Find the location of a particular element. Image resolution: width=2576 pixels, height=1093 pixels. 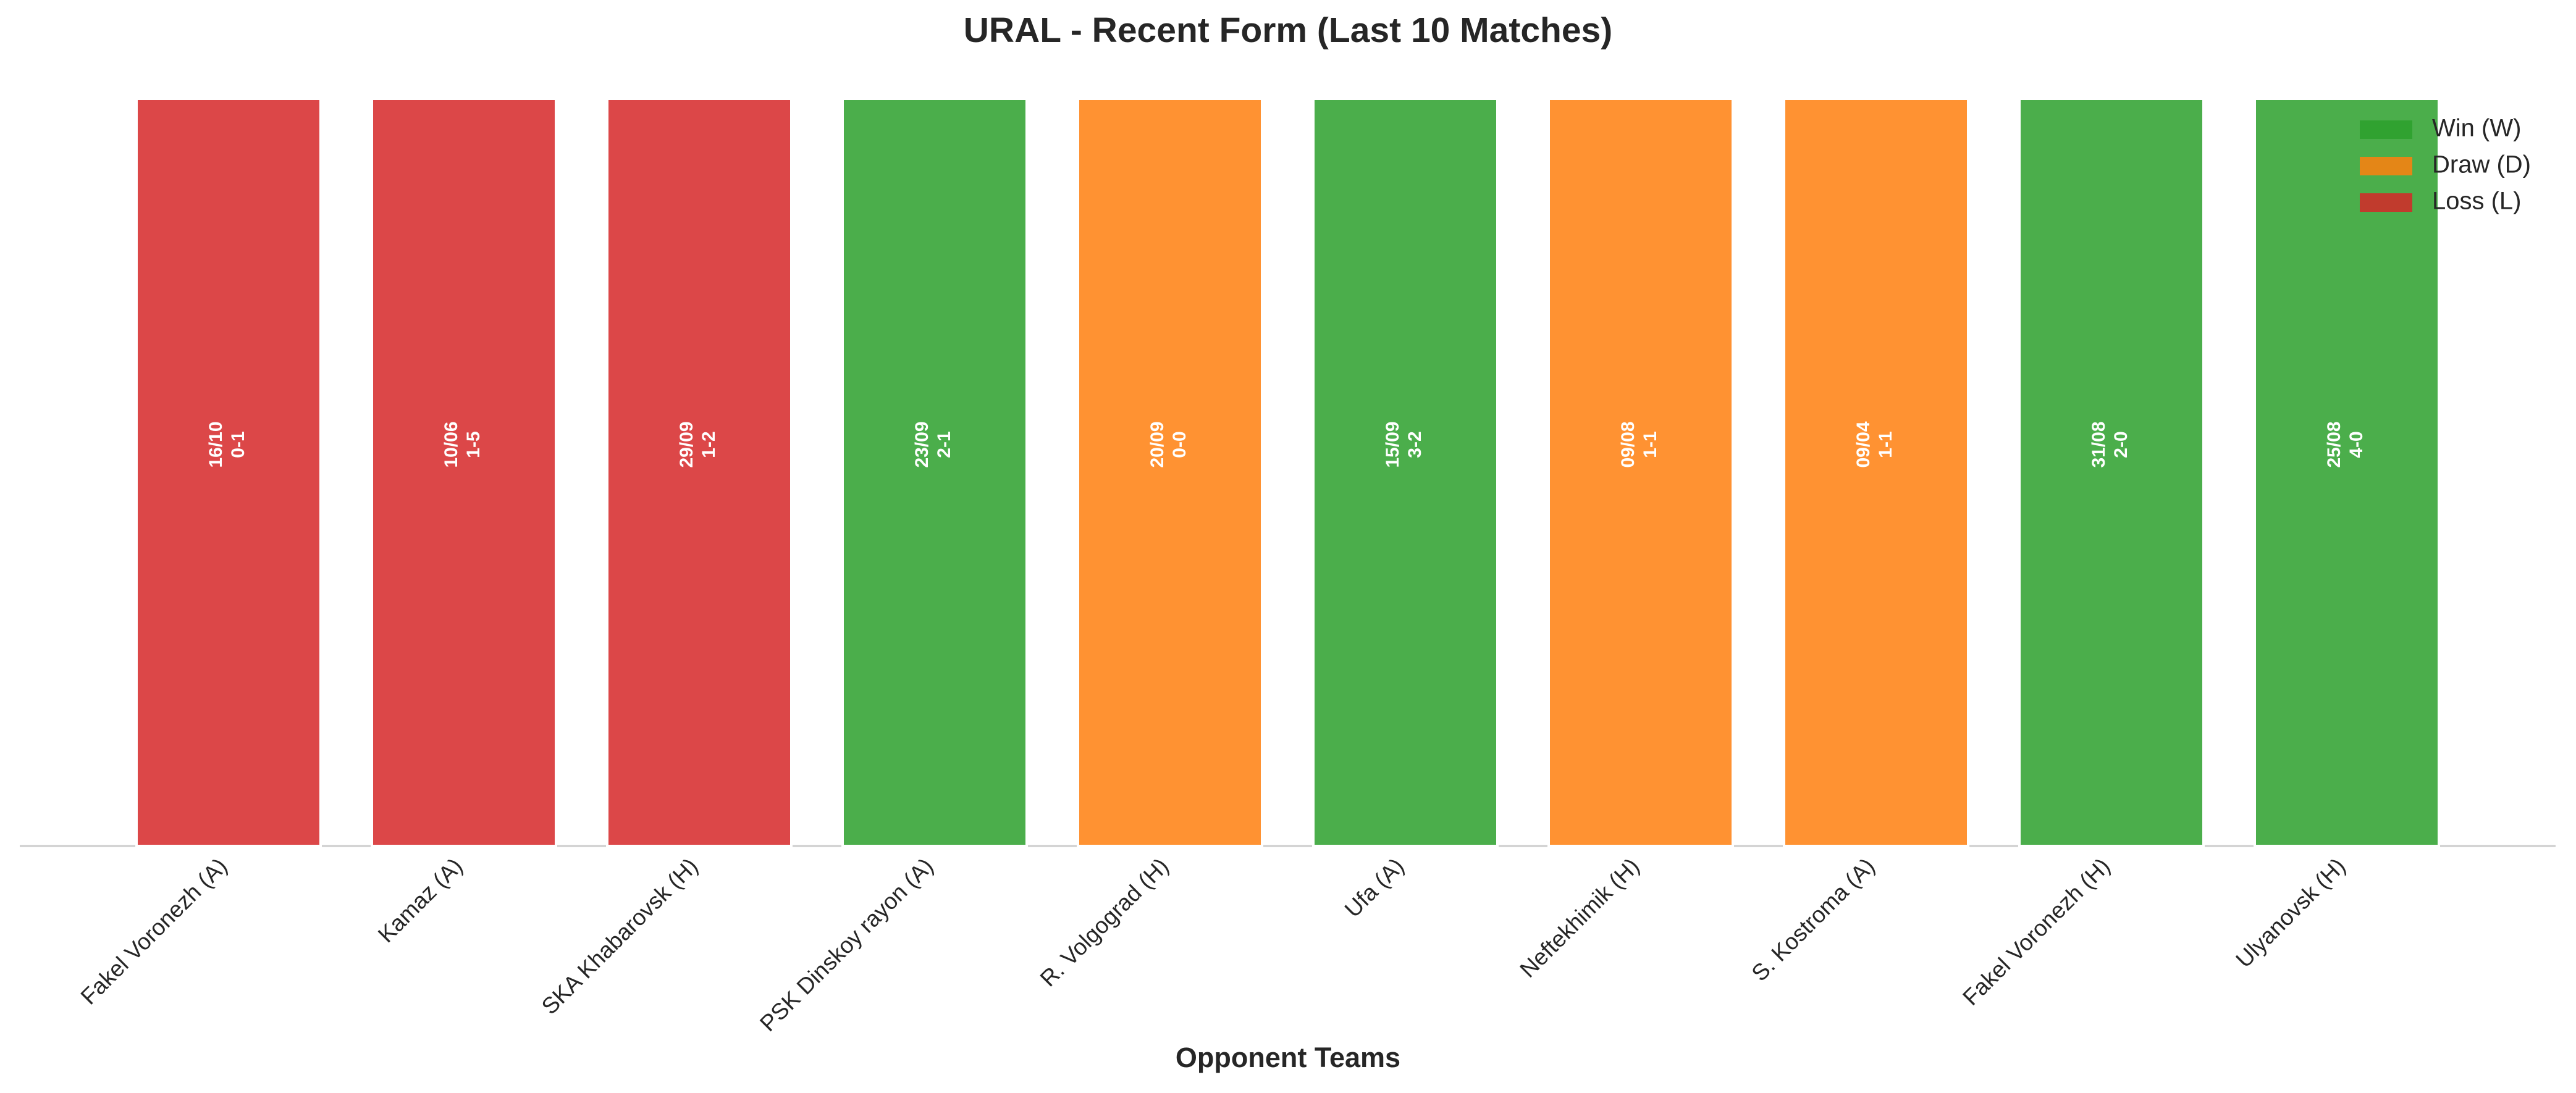

bar-label: 31/08 is located at coordinates (2099, 444).